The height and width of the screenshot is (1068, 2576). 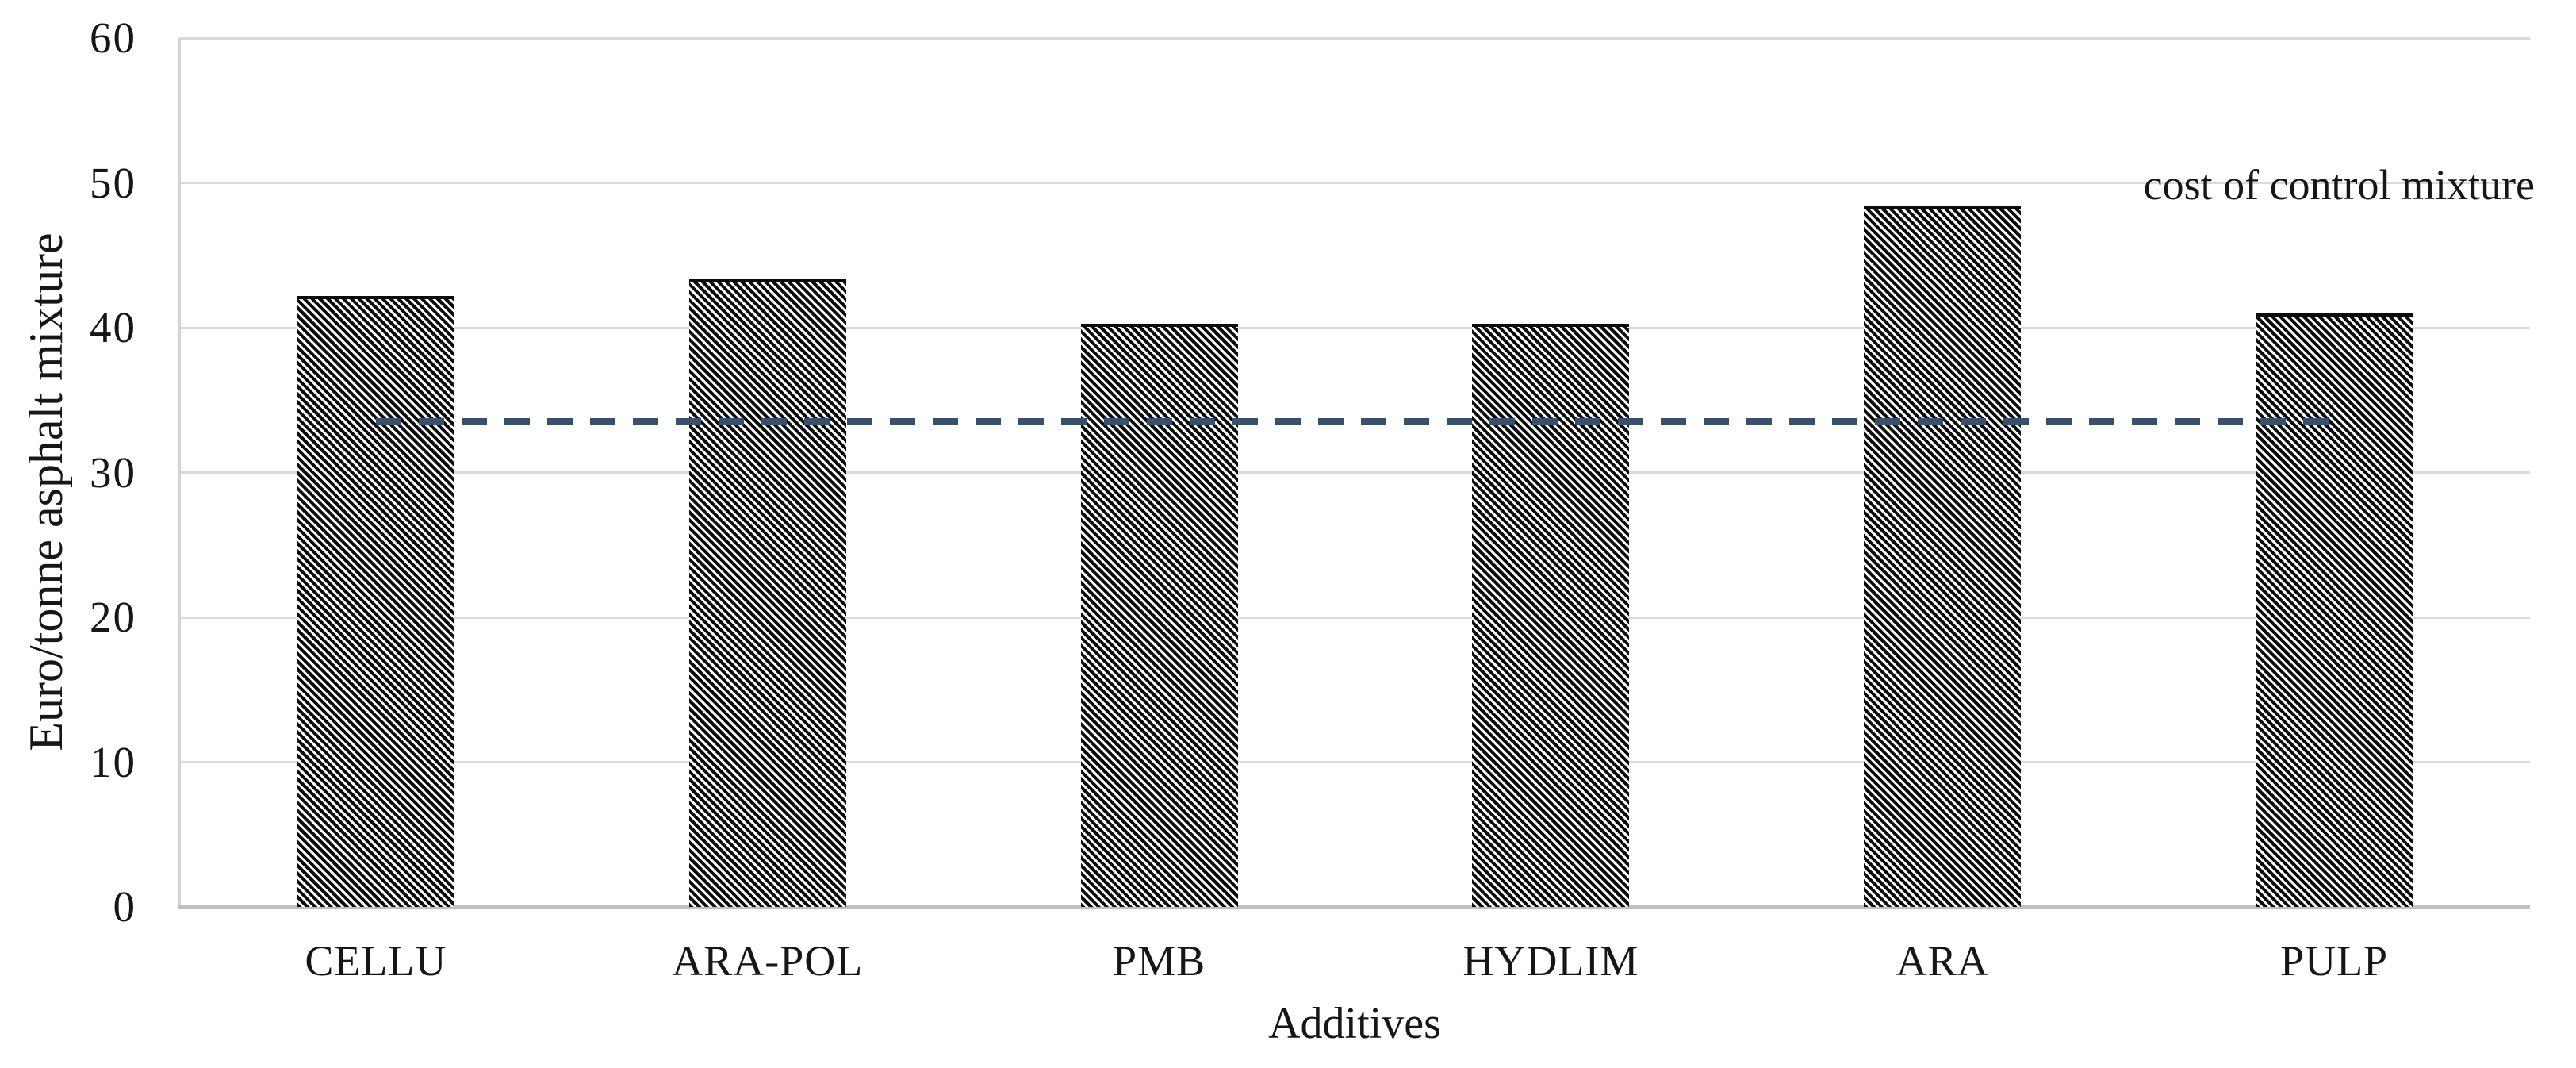 What do you see at coordinates (113, 182) in the screenshot?
I see `y-tick-label: 50` at bounding box center [113, 182].